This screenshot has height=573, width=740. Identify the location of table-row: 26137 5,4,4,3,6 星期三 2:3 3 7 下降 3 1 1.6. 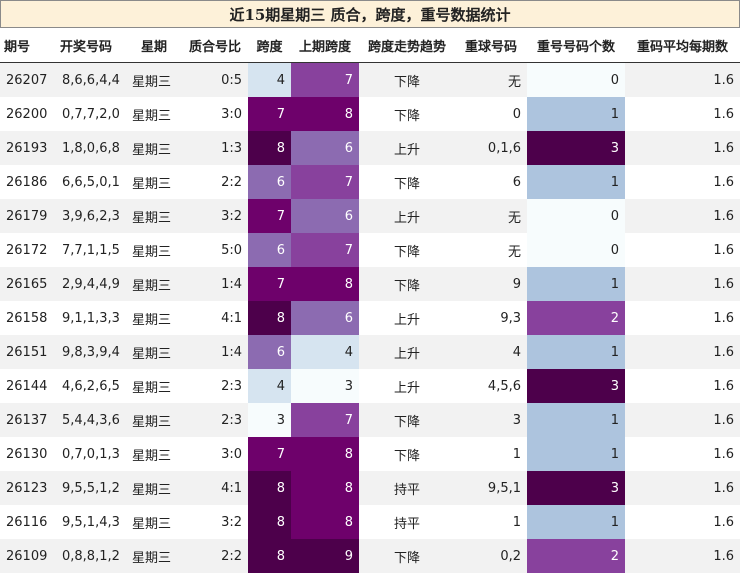
(370, 420).